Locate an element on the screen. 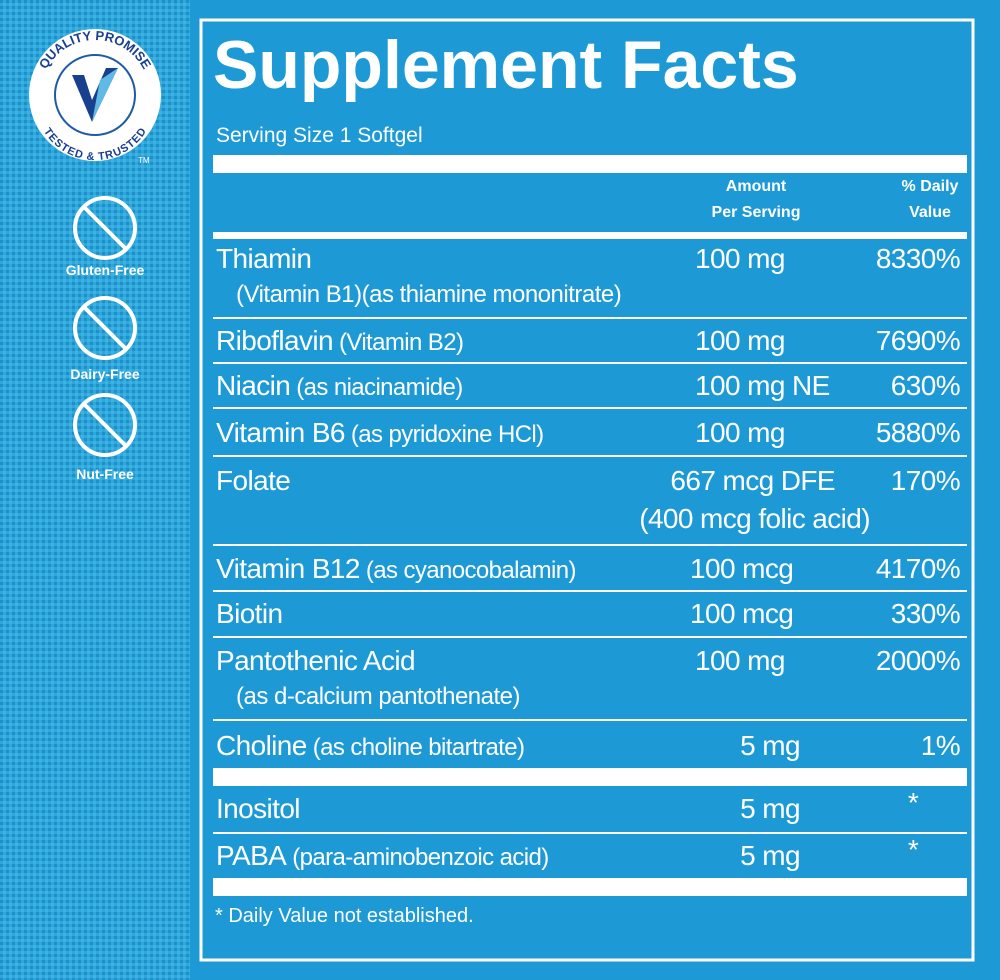  amount: 100 mg NE is located at coordinates (762, 385).